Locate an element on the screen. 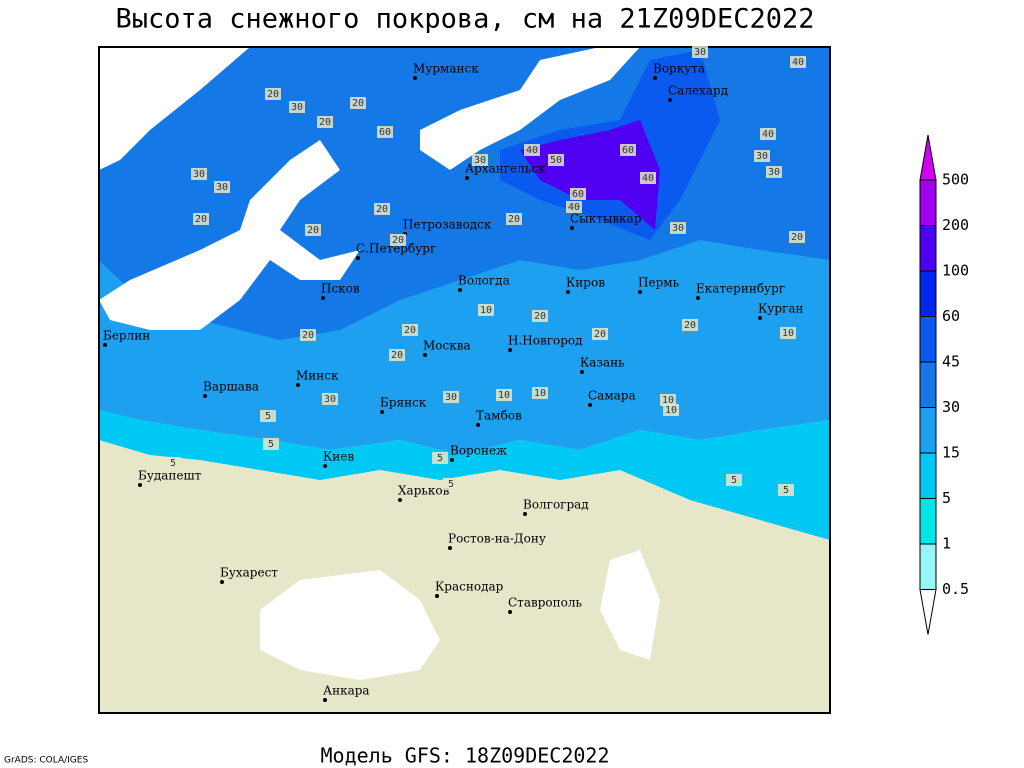 The height and width of the screenshot is (768, 1024). city-label: Анкара is located at coordinates (346, 691).